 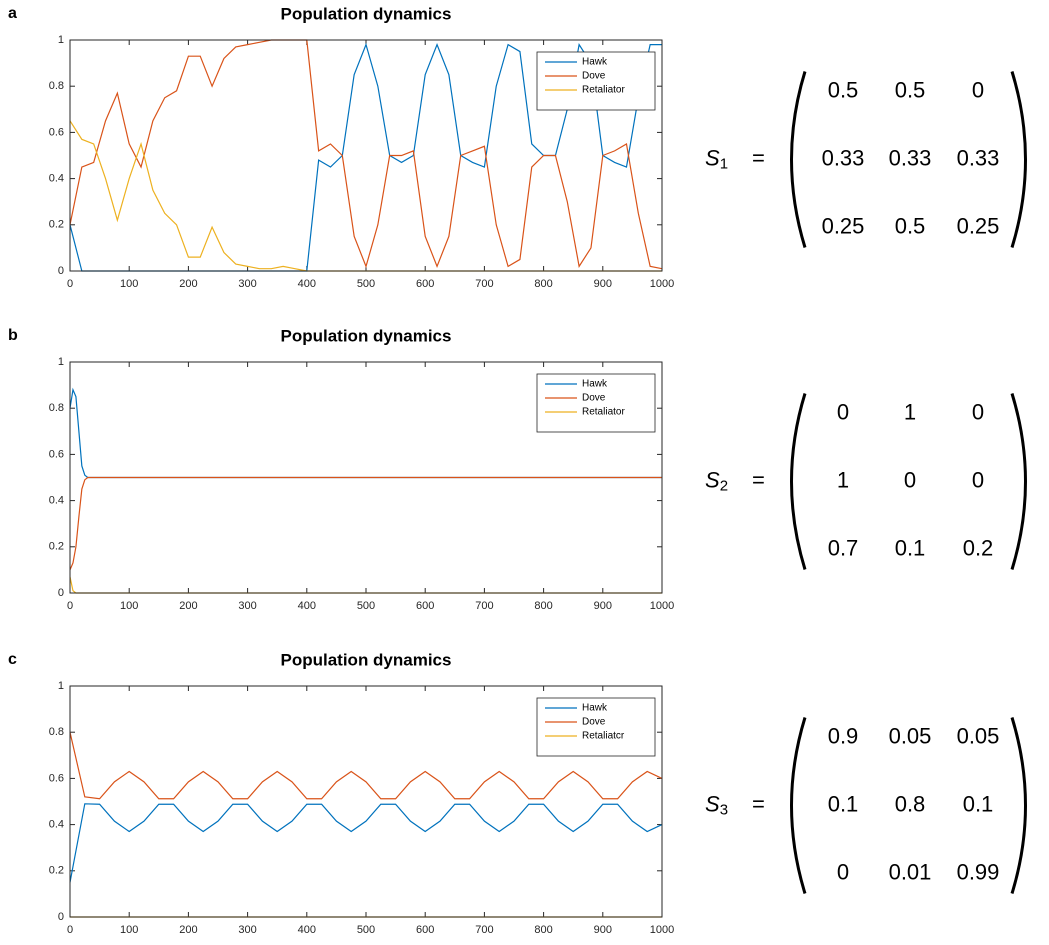 What do you see at coordinates (716, 804) in the screenshot?
I see `matrix-name: S3` at bounding box center [716, 804].